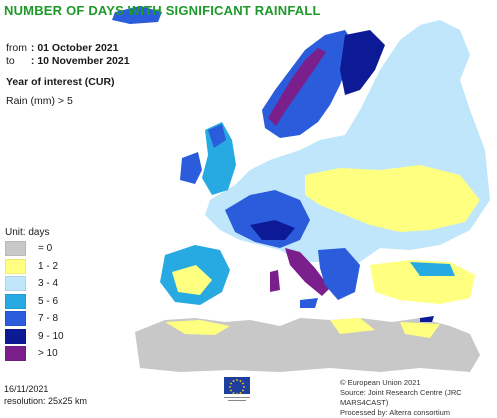 This screenshot has width=497, height=418. Describe the element at coordinates (48, 354) in the screenshot. I see `legend-label: > 10` at that location.